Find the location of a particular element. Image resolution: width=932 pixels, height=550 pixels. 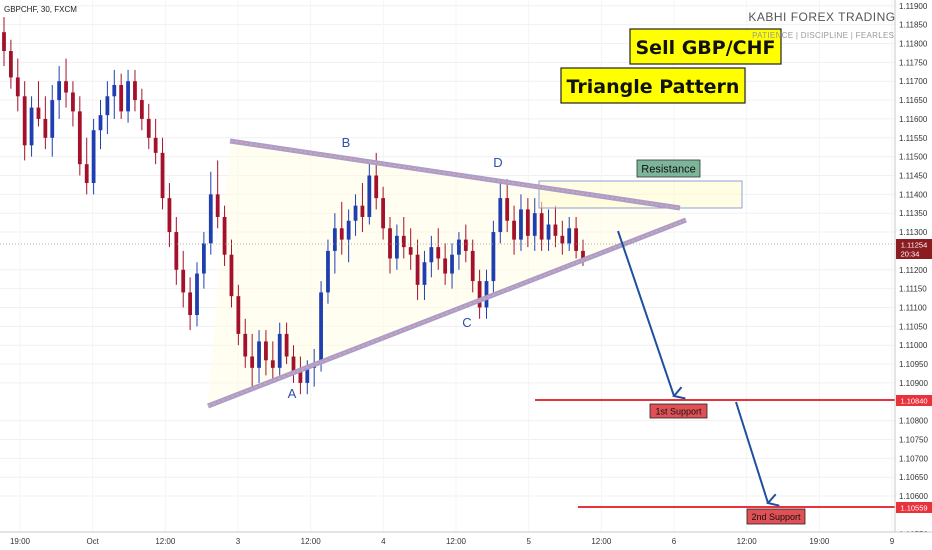

time-axis is located at coordinates (466, 541).